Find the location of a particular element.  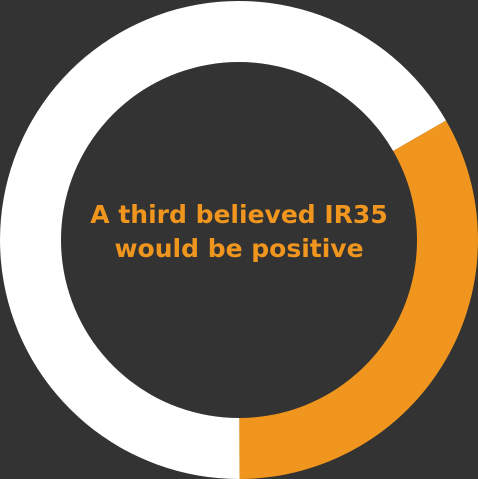

chart-title: A third believed IR35 would be positive is located at coordinates (239, 231).